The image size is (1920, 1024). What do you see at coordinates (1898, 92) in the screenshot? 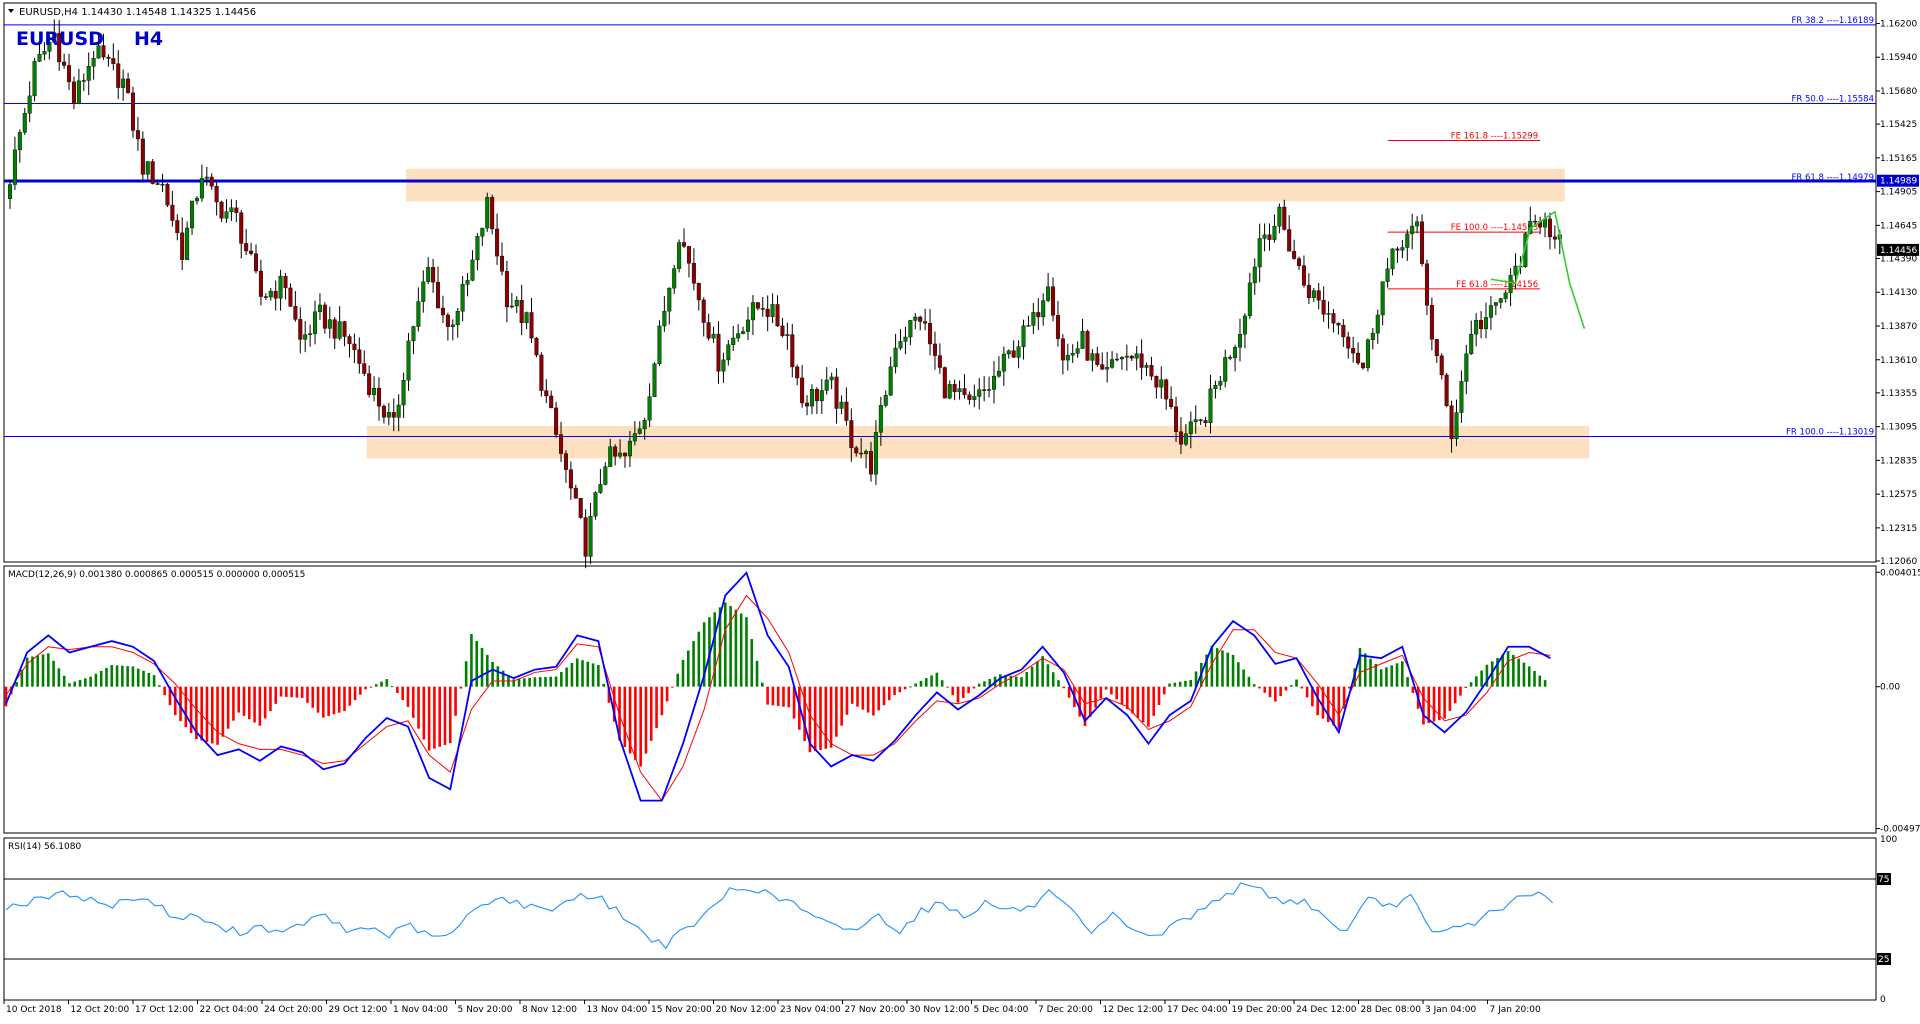
I see `price-tick-label: 1.15680` at bounding box center [1898, 92].